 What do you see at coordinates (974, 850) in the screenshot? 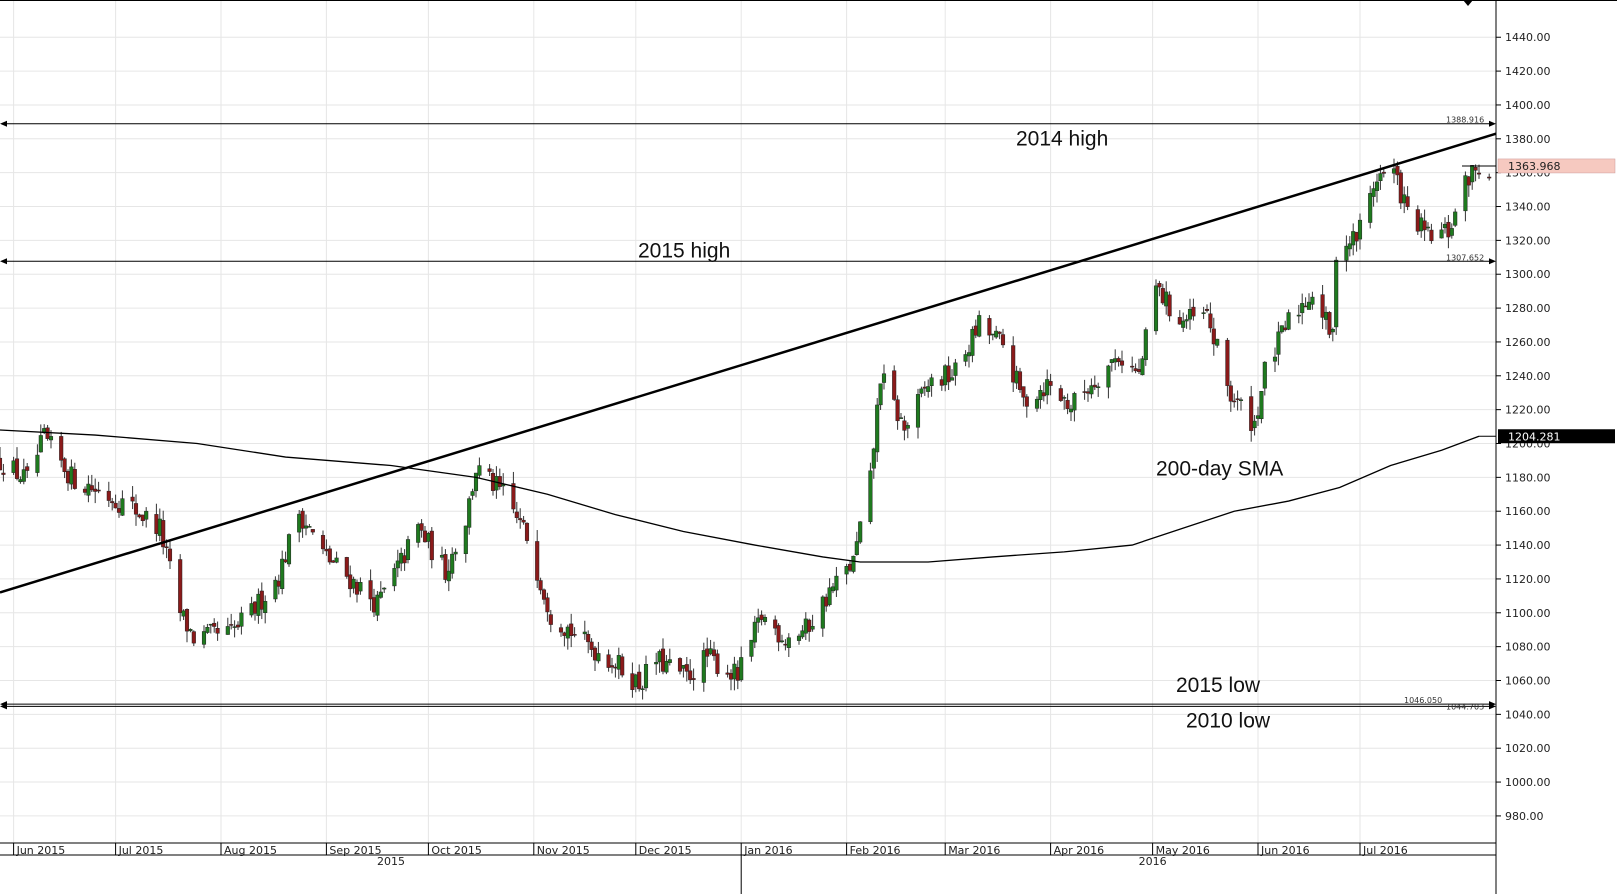
I see `x-tick-label: Mar 2016` at bounding box center [974, 850].